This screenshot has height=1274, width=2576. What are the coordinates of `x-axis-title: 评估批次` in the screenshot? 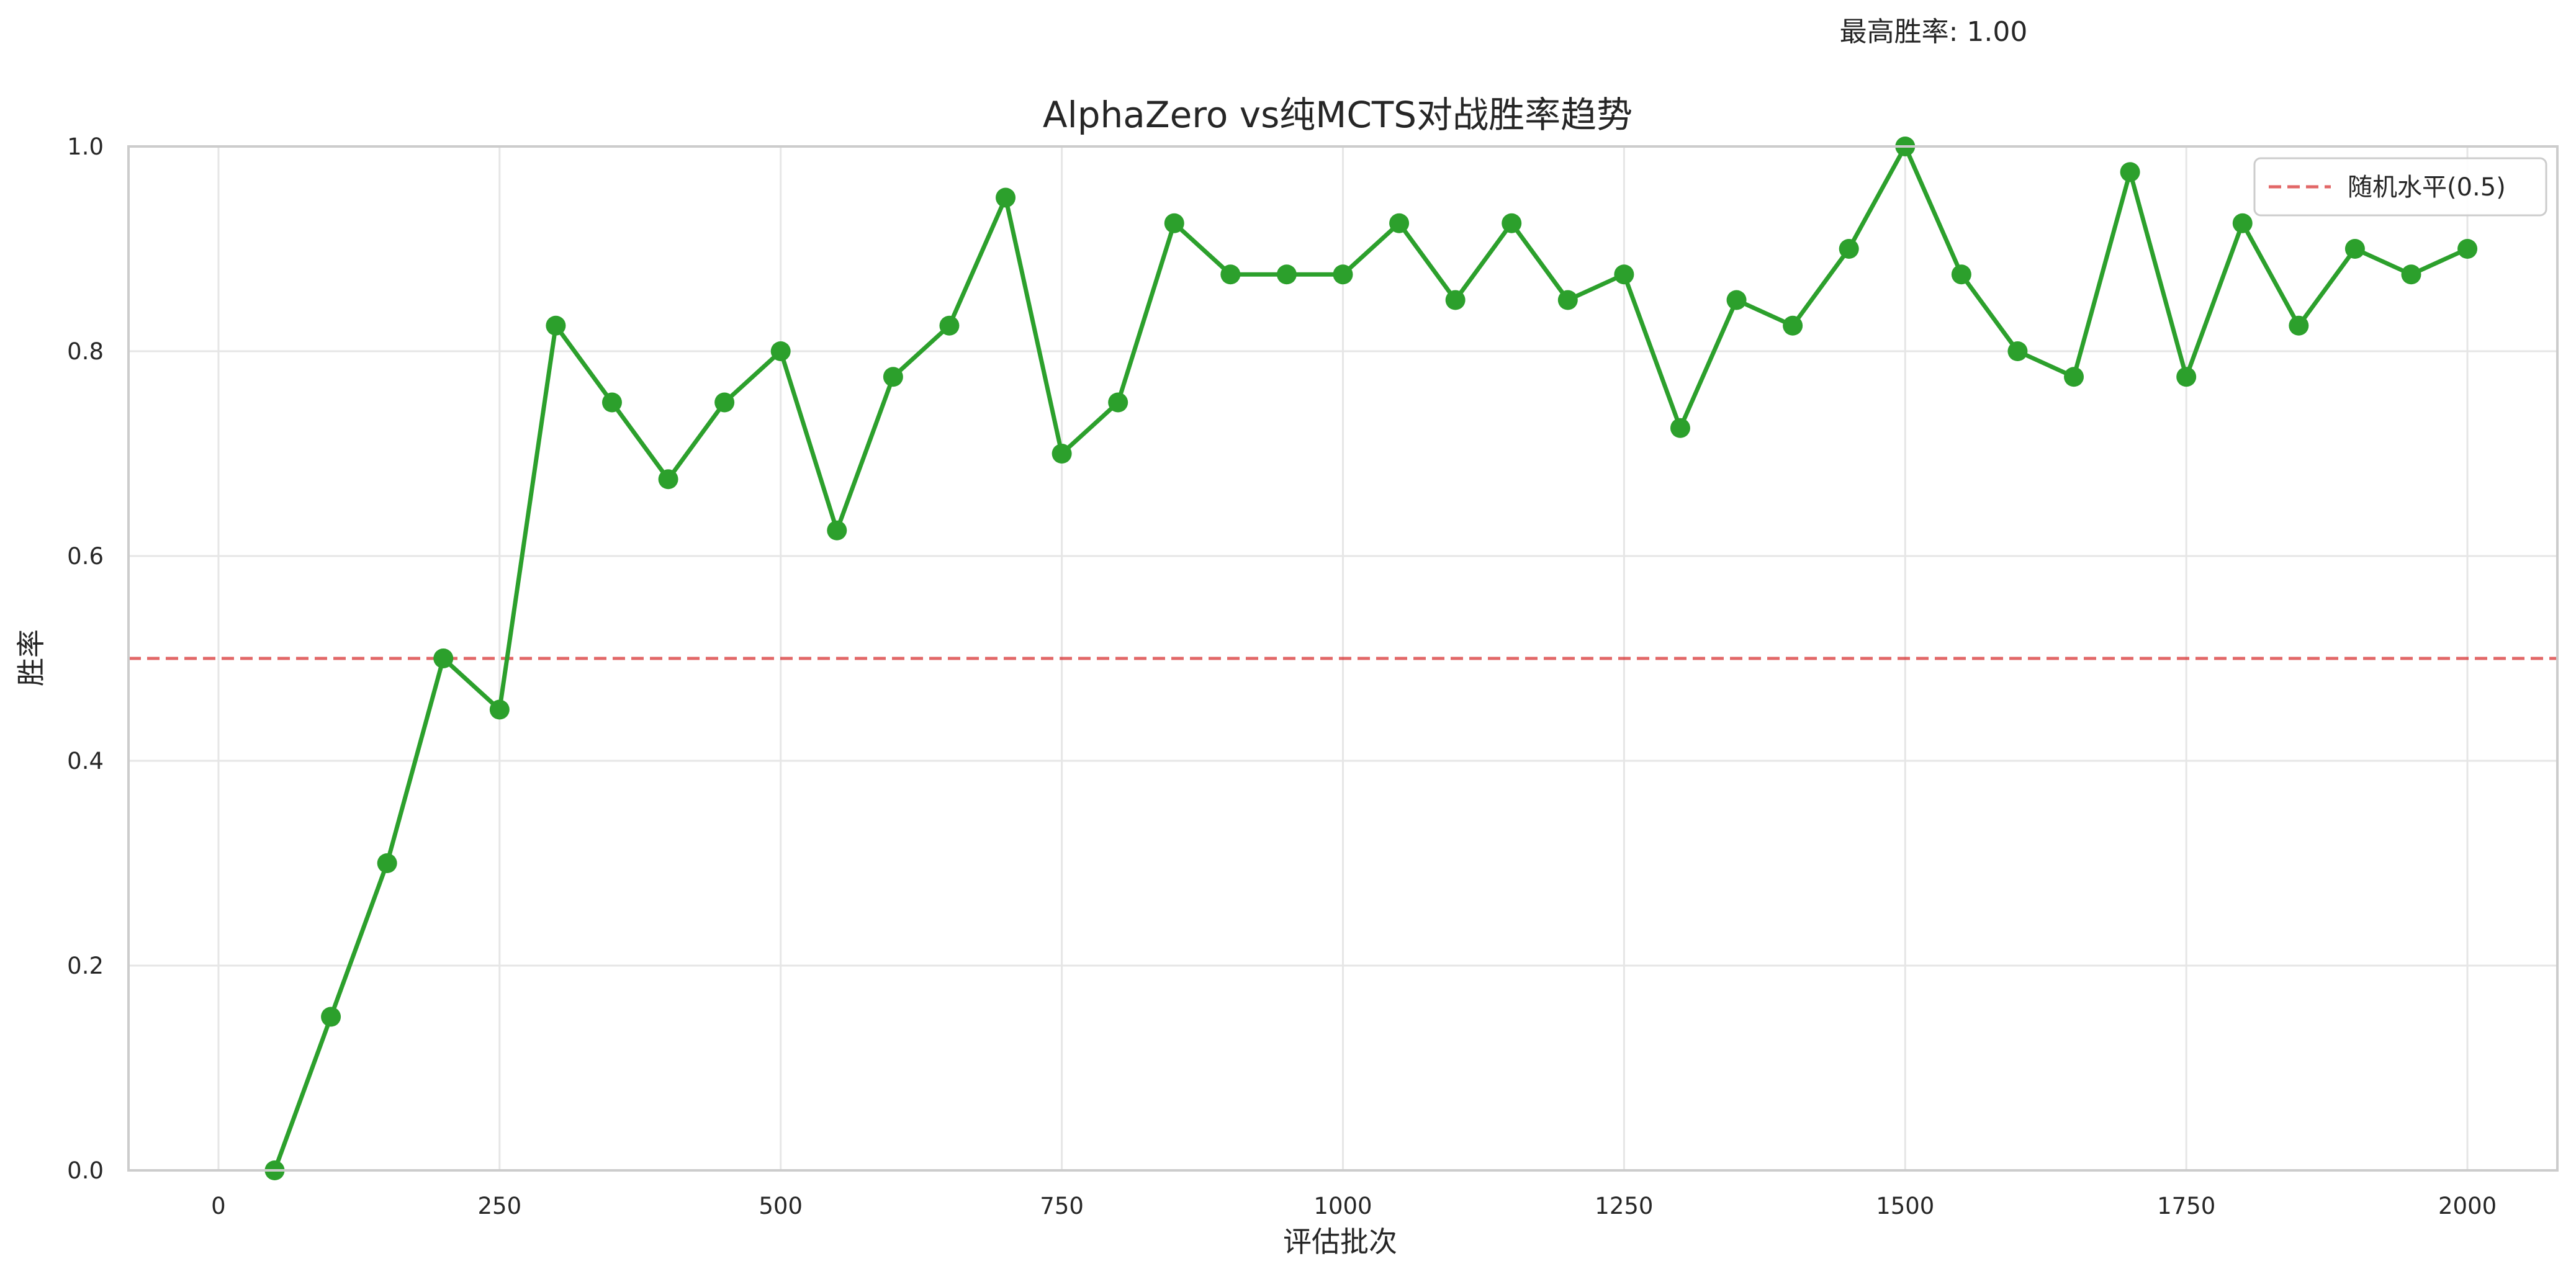 It's located at (1340, 1241).